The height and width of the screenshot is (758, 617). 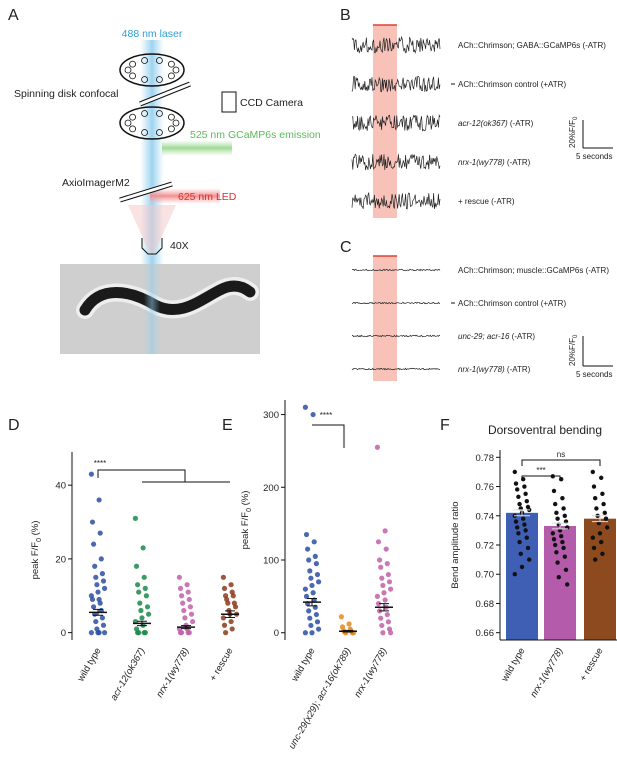 I want to click on ylabel-sub: 0, so click(x=39, y=540).